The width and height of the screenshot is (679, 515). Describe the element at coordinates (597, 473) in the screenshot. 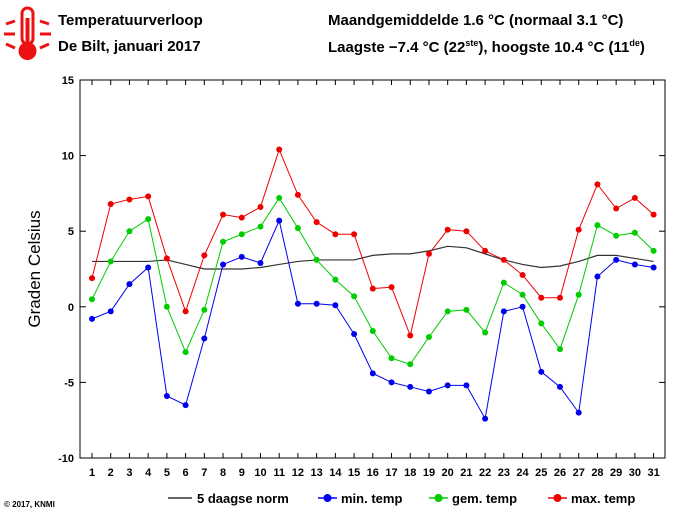

I see `x-tick-label: 28` at that location.